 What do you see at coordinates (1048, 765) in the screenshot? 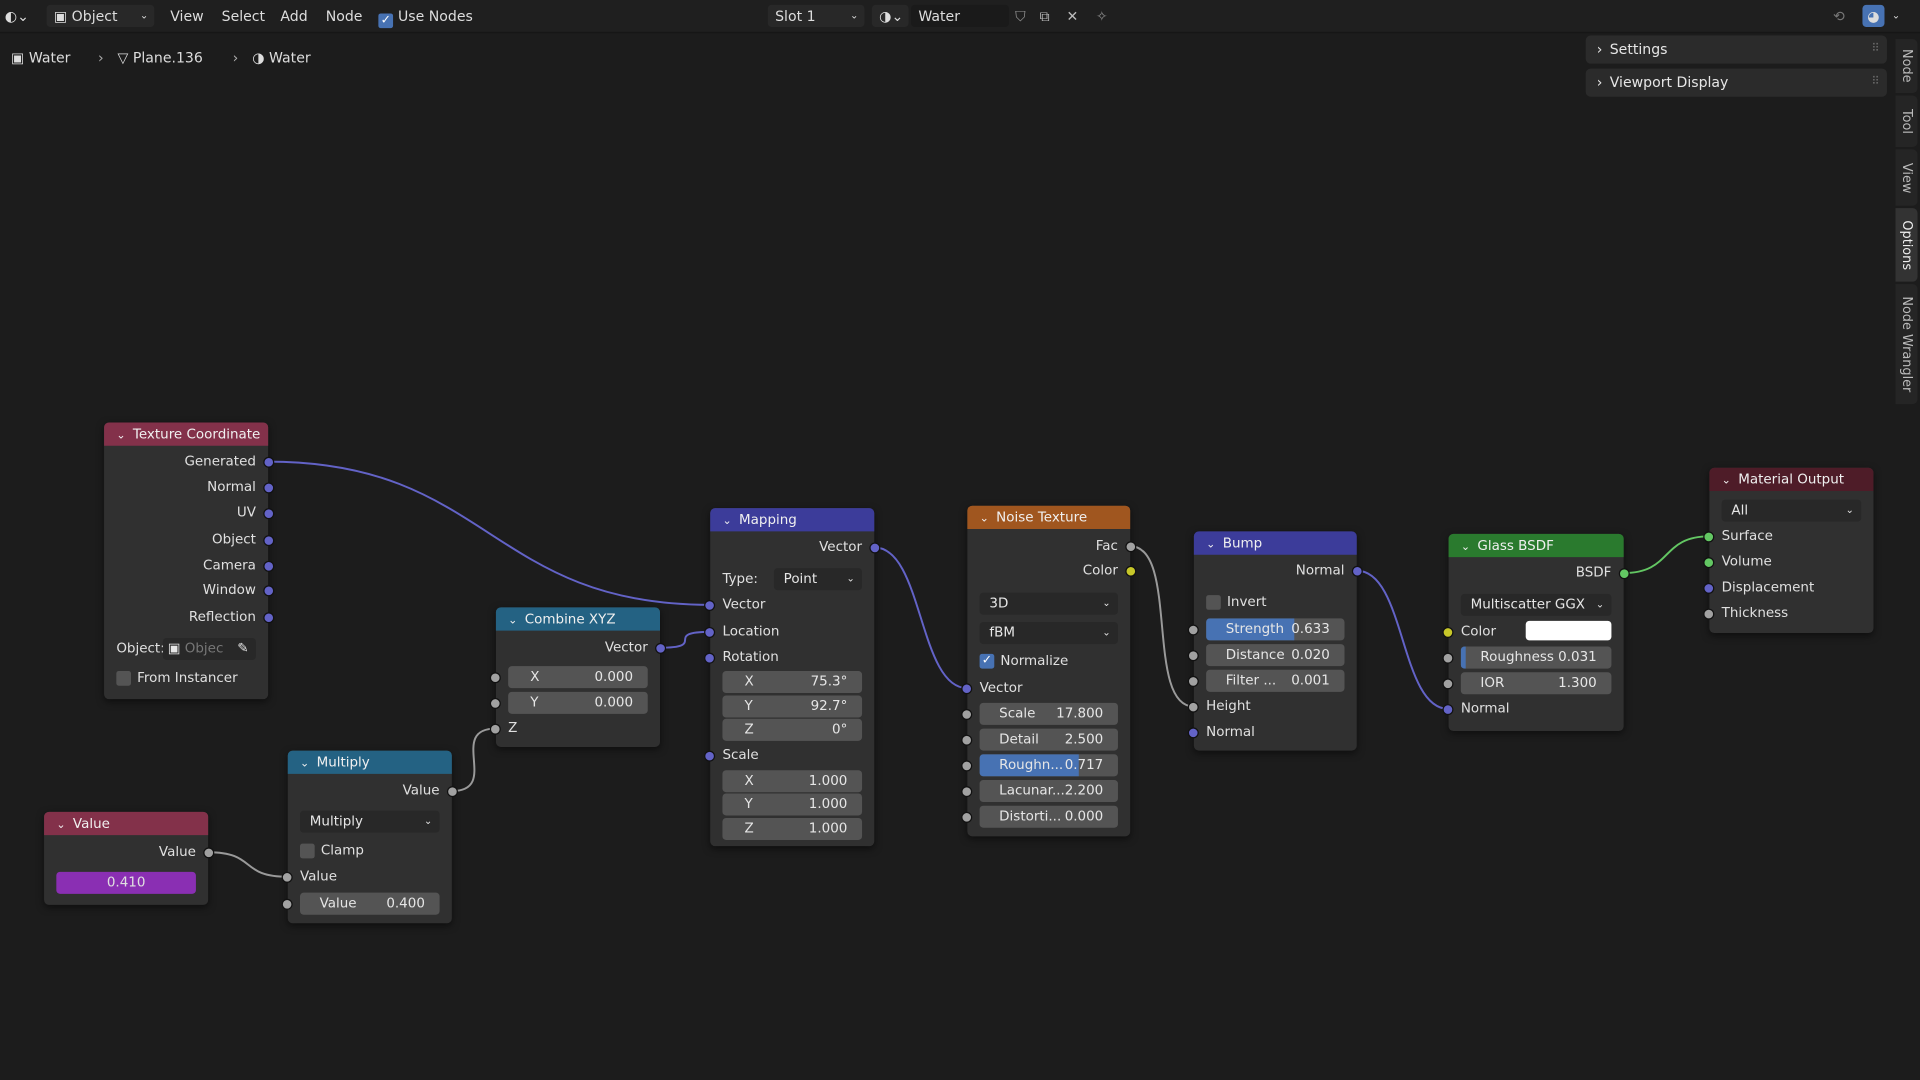
I see `value-field: Roughn... 0.717` at bounding box center [1048, 765].